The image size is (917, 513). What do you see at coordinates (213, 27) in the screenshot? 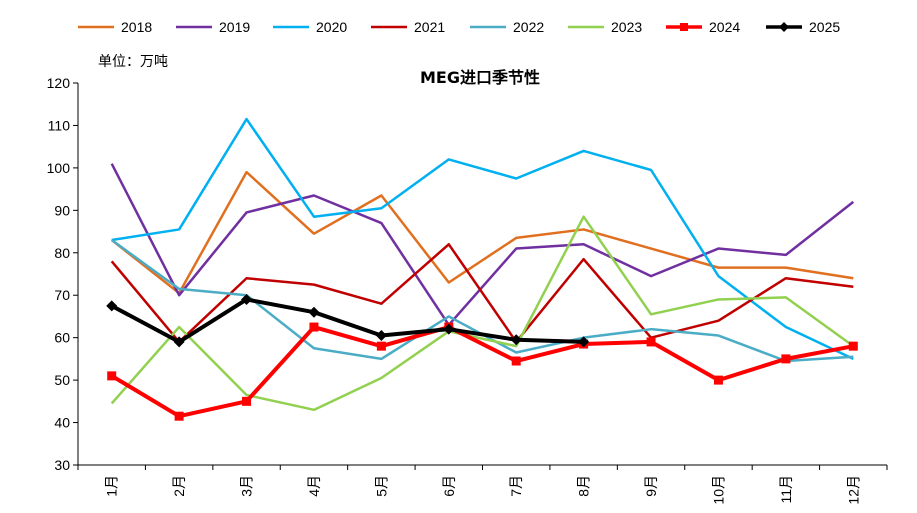
I see `legend-item-2019: 2019` at bounding box center [213, 27].